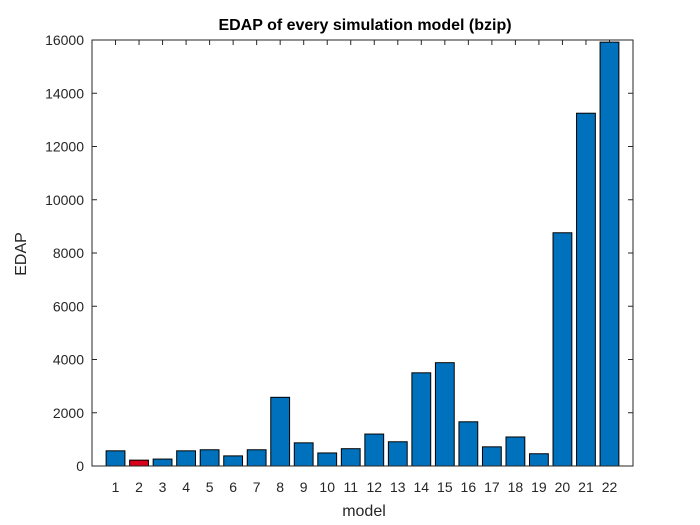  What do you see at coordinates (186, 487) in the screenshot?
I see `x-tick-label: 4` at bounding box center [186, 487].